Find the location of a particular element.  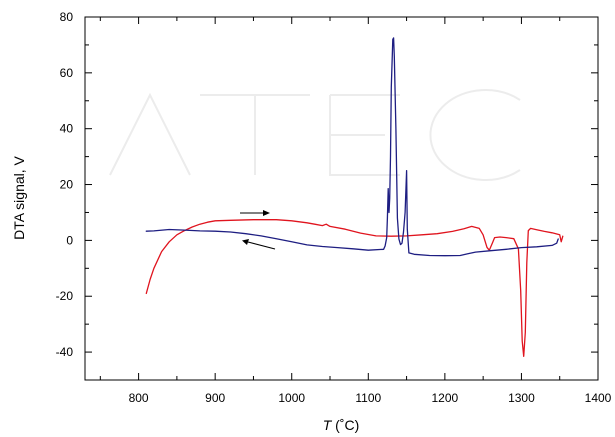

x-tick-label: 1100 is located at coordinates (368, 398).